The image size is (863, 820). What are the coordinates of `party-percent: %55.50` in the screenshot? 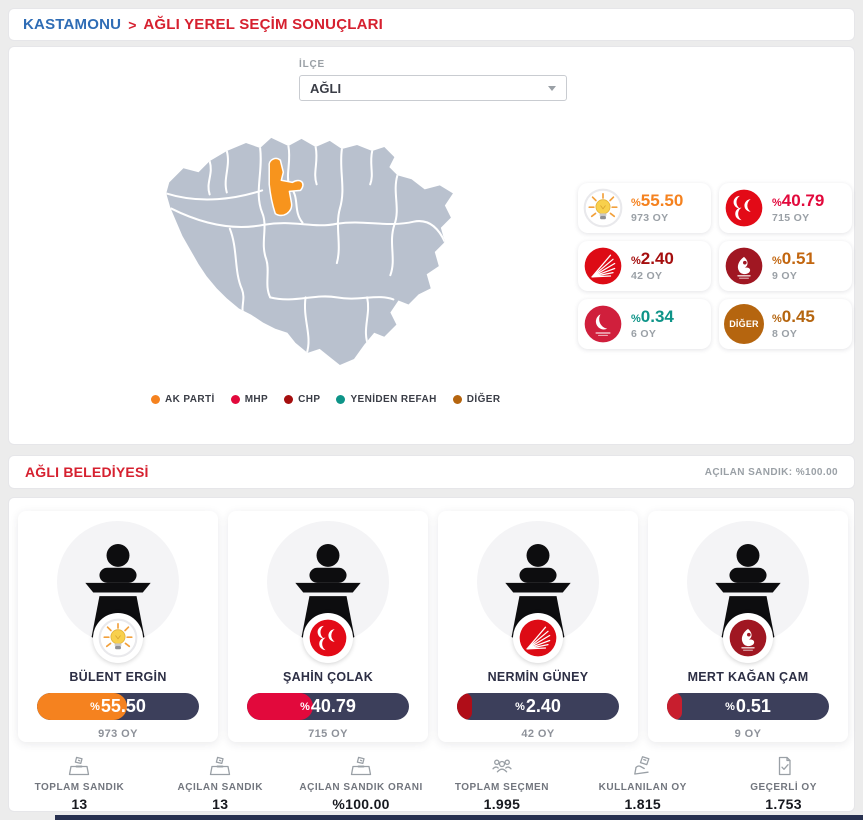 It's located at (657, 201).